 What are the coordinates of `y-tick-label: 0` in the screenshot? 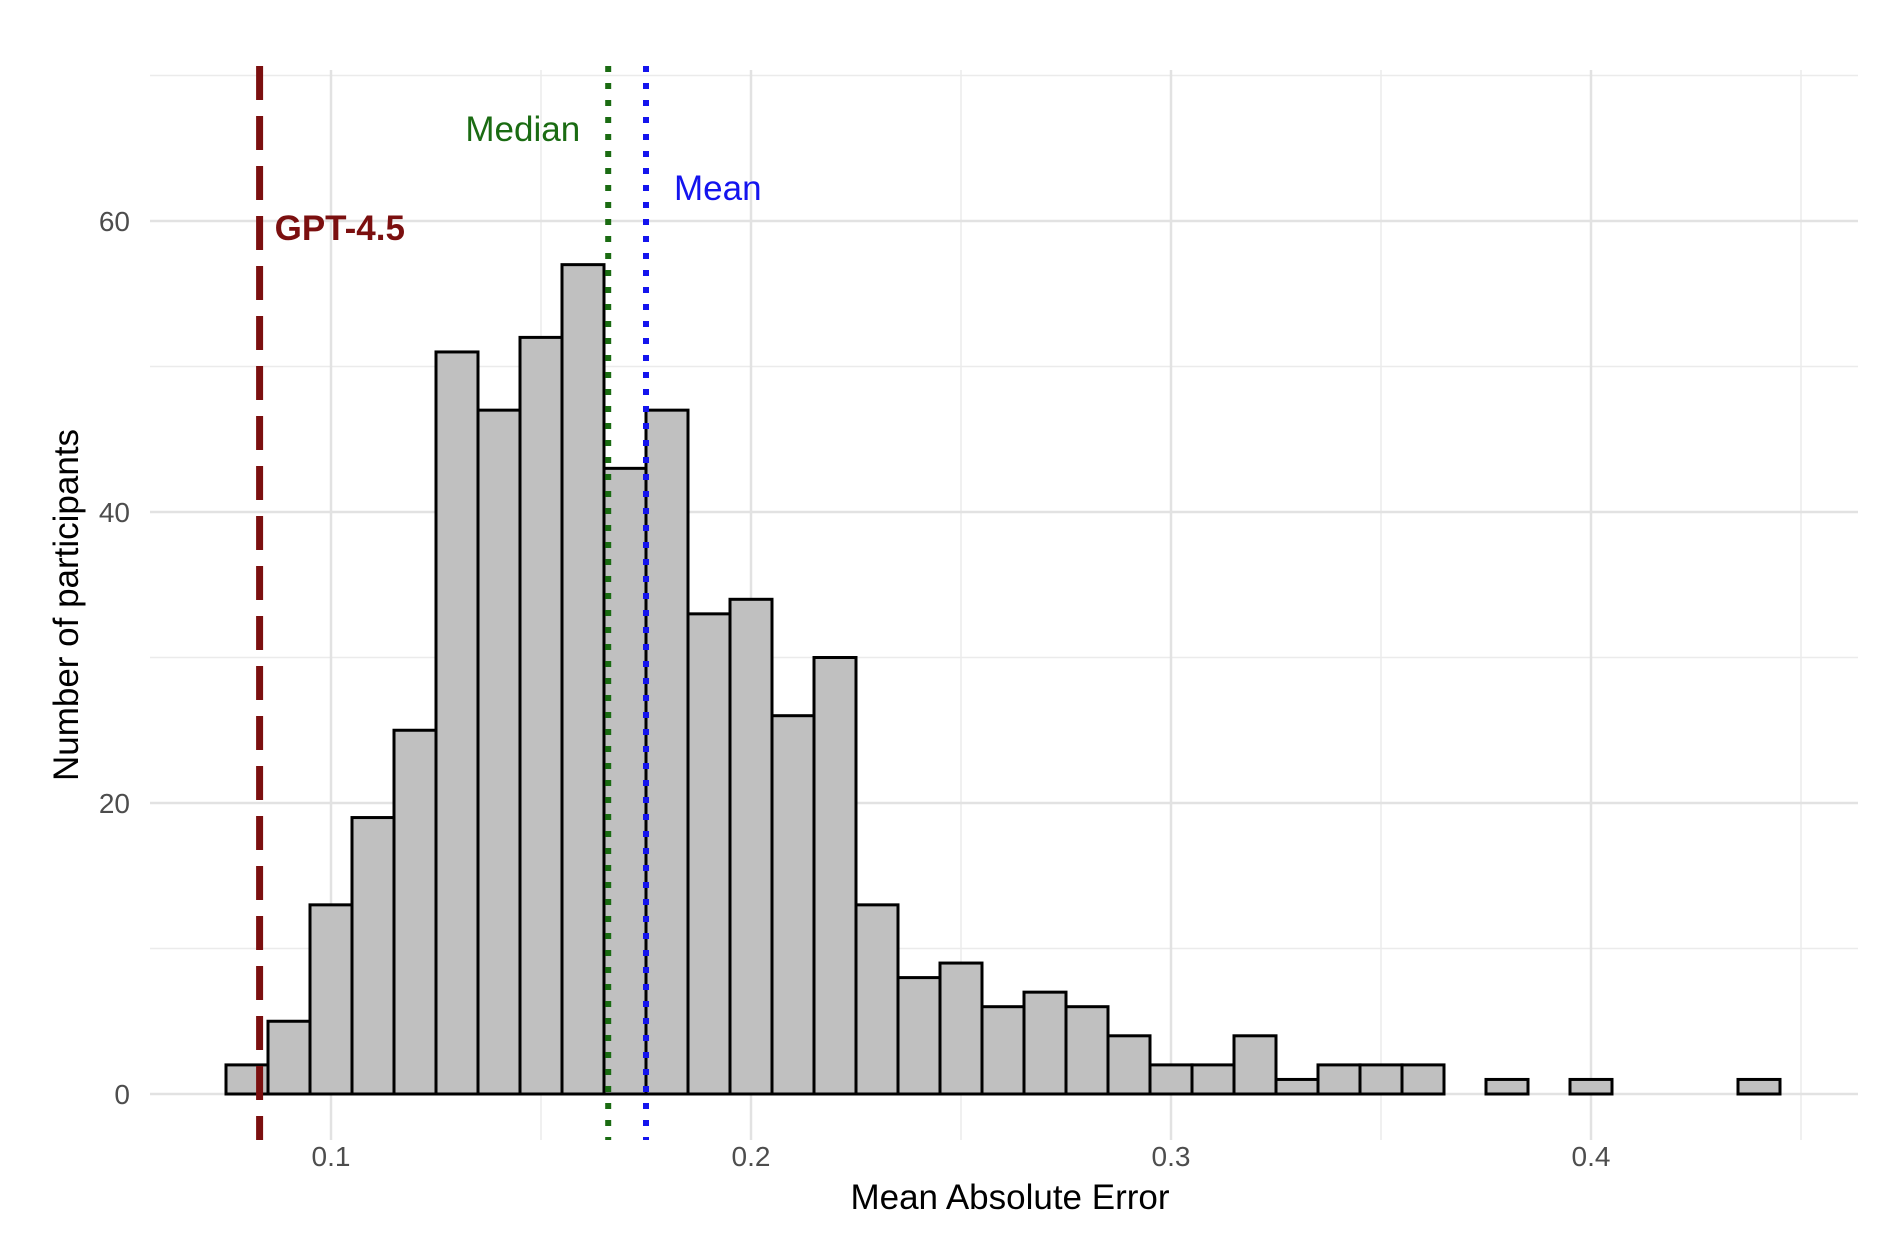 It's located at (122, 1094).